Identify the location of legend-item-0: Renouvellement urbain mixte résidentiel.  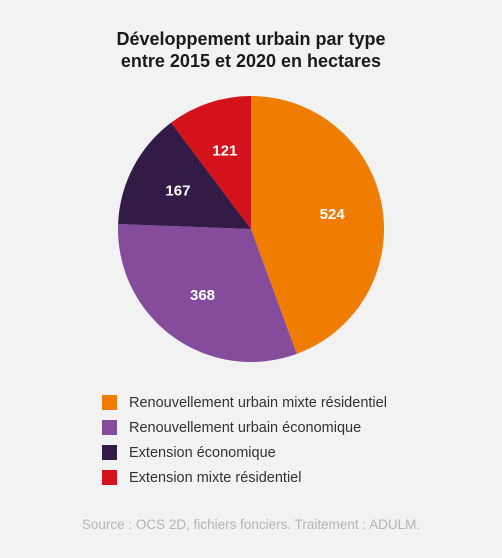
(244, 402).